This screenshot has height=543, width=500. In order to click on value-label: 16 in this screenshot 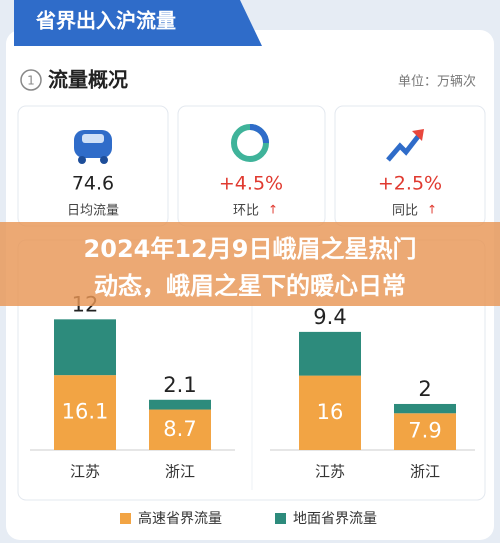, I will do `click(330, 412)`.